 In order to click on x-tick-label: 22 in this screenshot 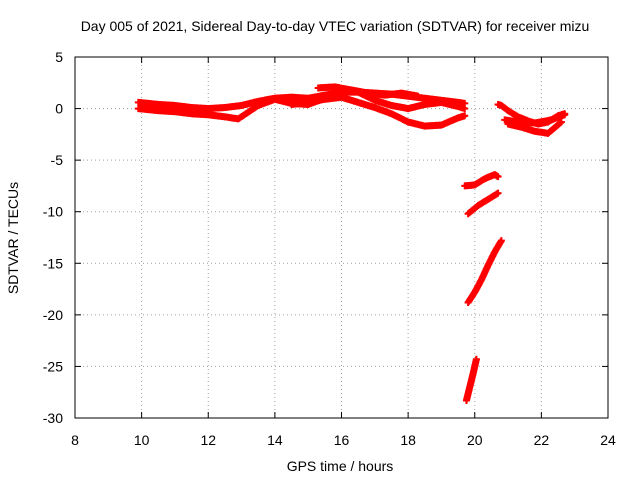, I will do `click(542, 440)`.